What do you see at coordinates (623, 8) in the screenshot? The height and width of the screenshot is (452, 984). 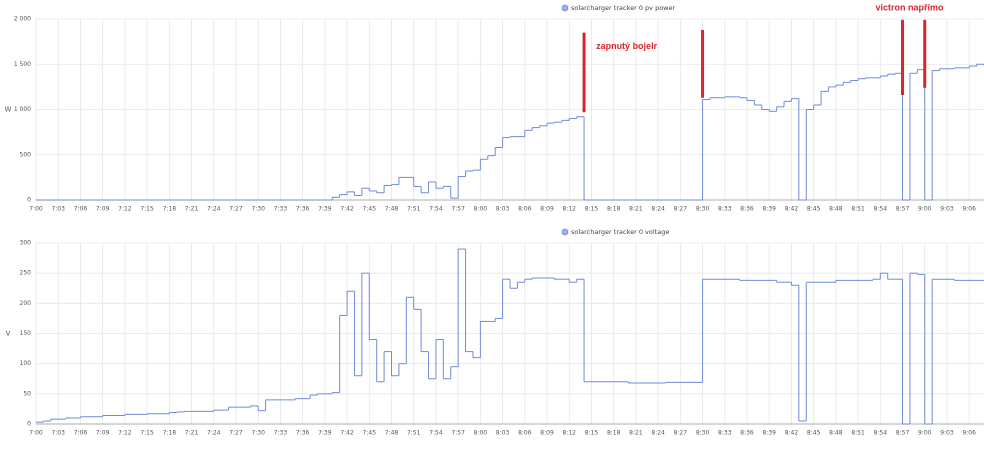 I see `legend-label: solarcharger tracker 0 pv power` at bounding box center [623, 8].